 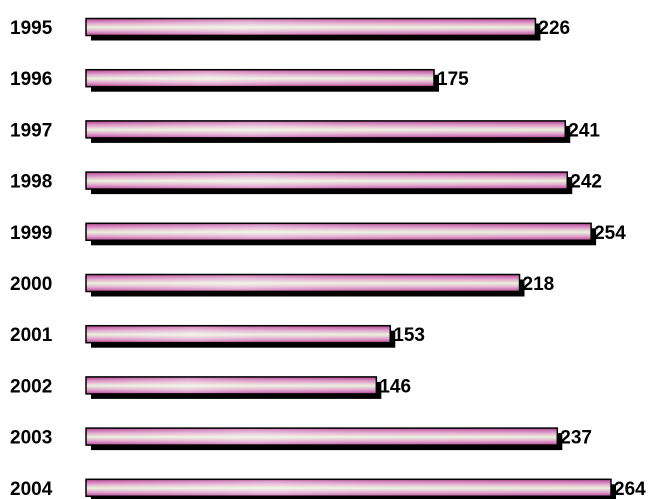 What do you see at coordinates (31, 130) in the screenshot?
I see `category-label: 1997` at bounding box center [31, 130].